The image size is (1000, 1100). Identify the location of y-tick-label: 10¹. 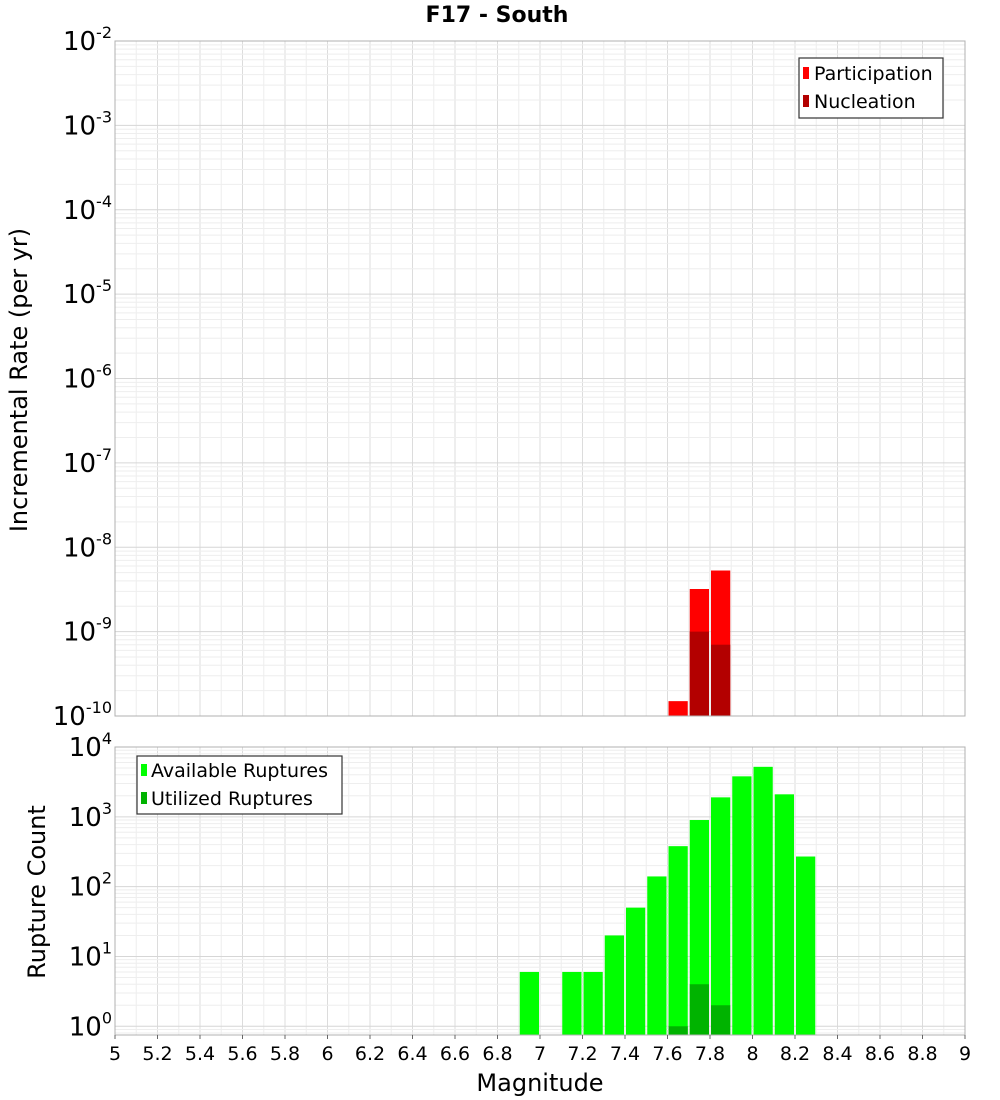
(90, 955).